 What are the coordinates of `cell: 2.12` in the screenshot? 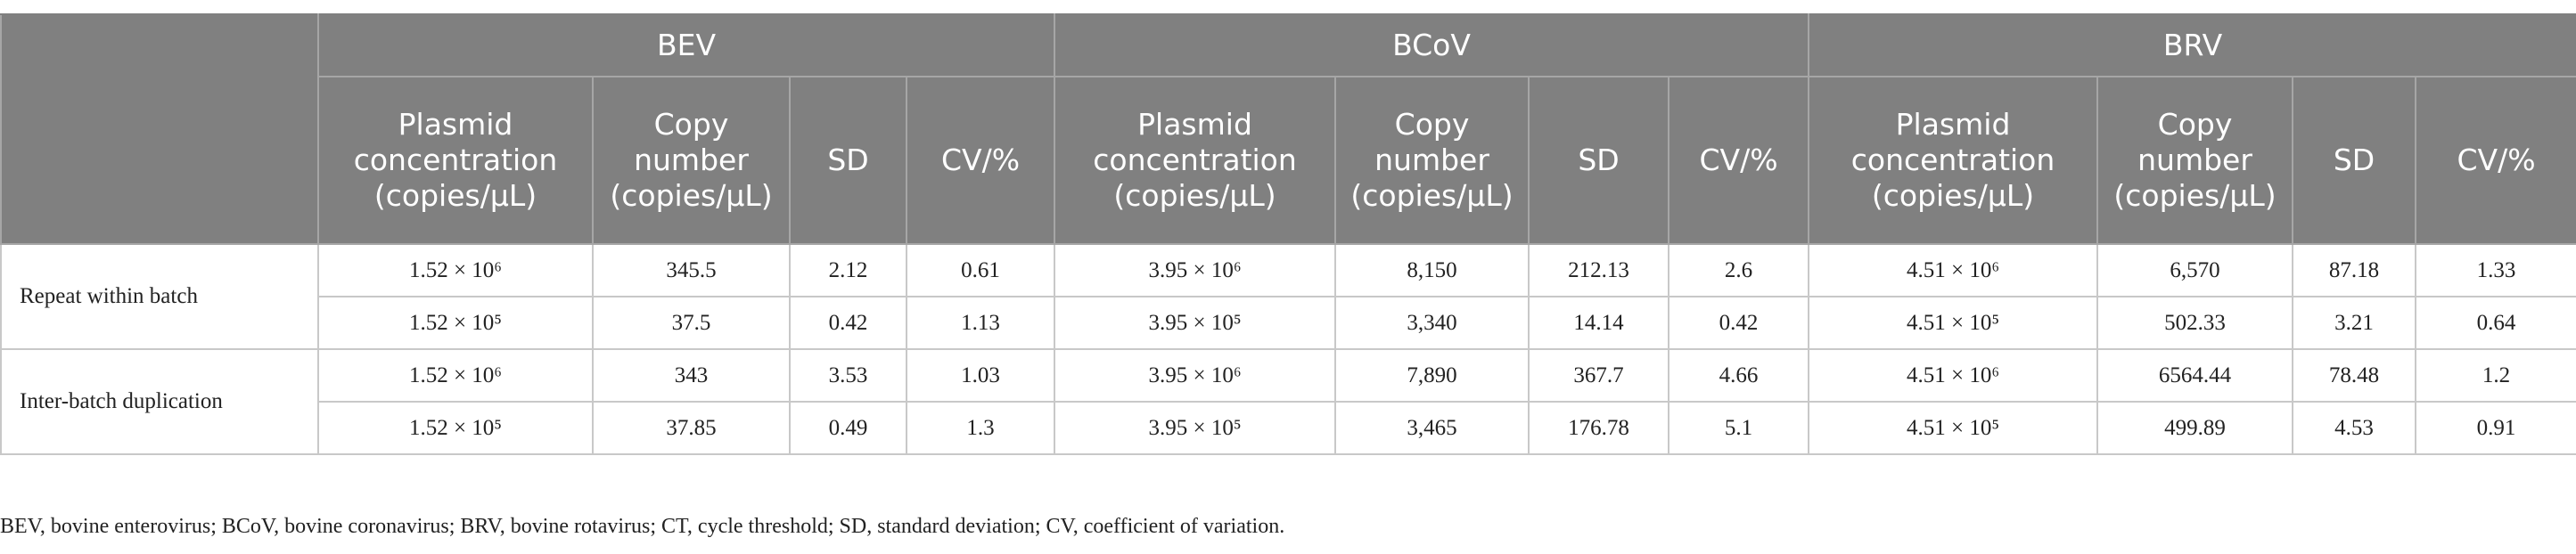 It's located at (848, 270).